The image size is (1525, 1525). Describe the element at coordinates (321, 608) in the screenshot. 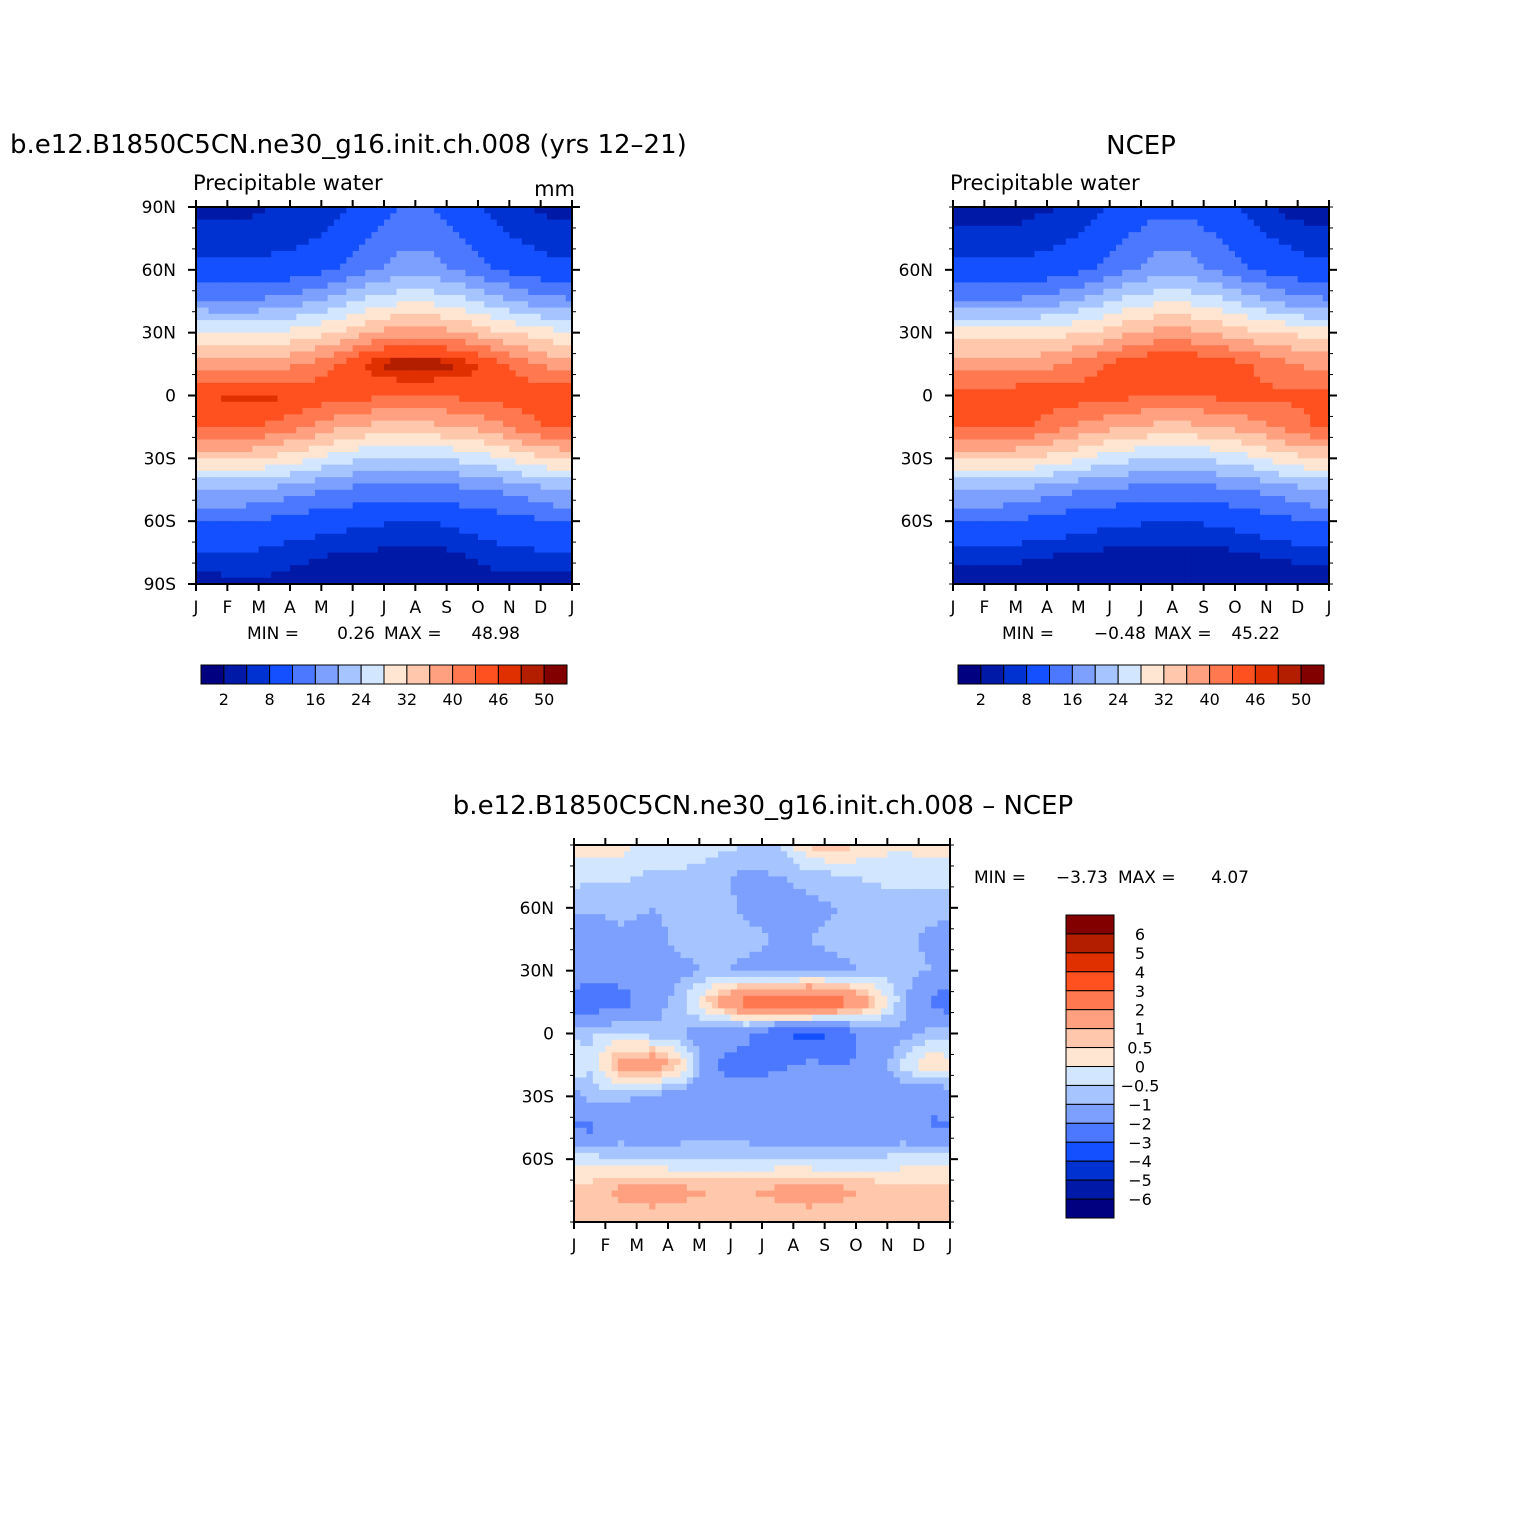

I see `x-tick-label: M` at that location.